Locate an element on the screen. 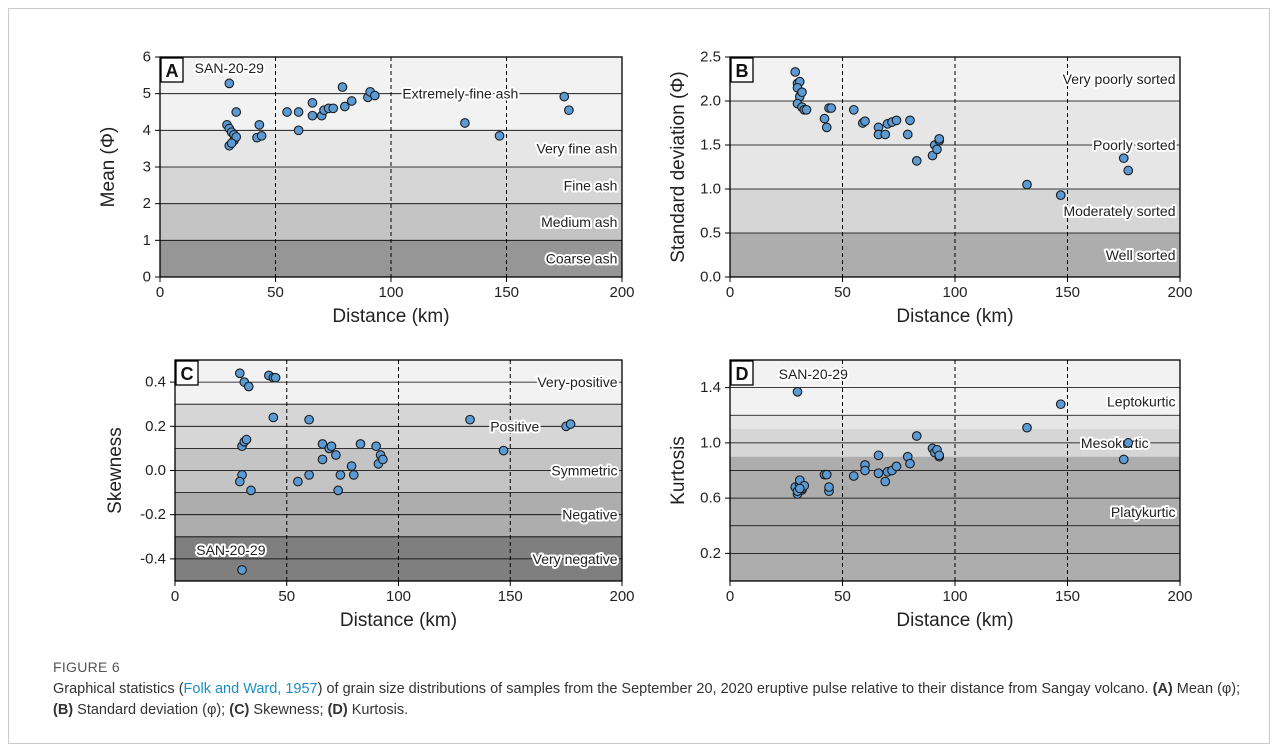 The height and width of the screenshot is (753, 1279). y-tick-label: 0.2 is located at coordinates (155, 426).